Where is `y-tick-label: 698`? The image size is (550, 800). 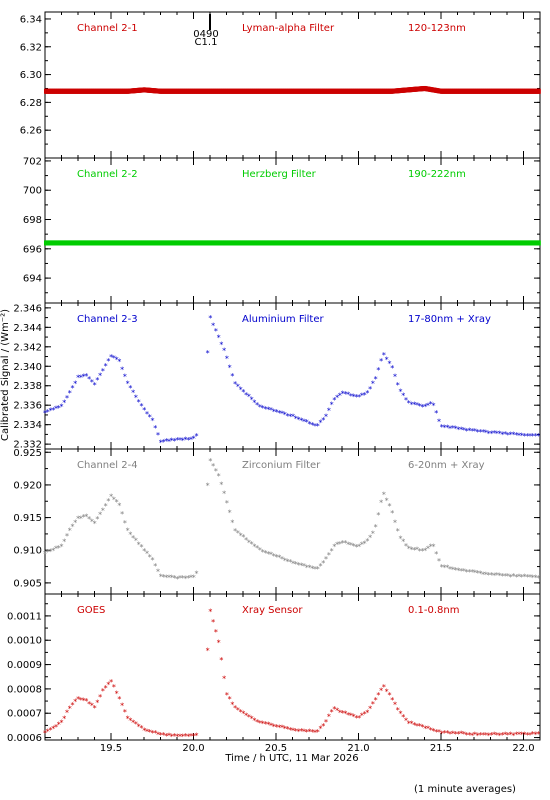 y-tick-label: 698 is located at coordinates (32, 220).